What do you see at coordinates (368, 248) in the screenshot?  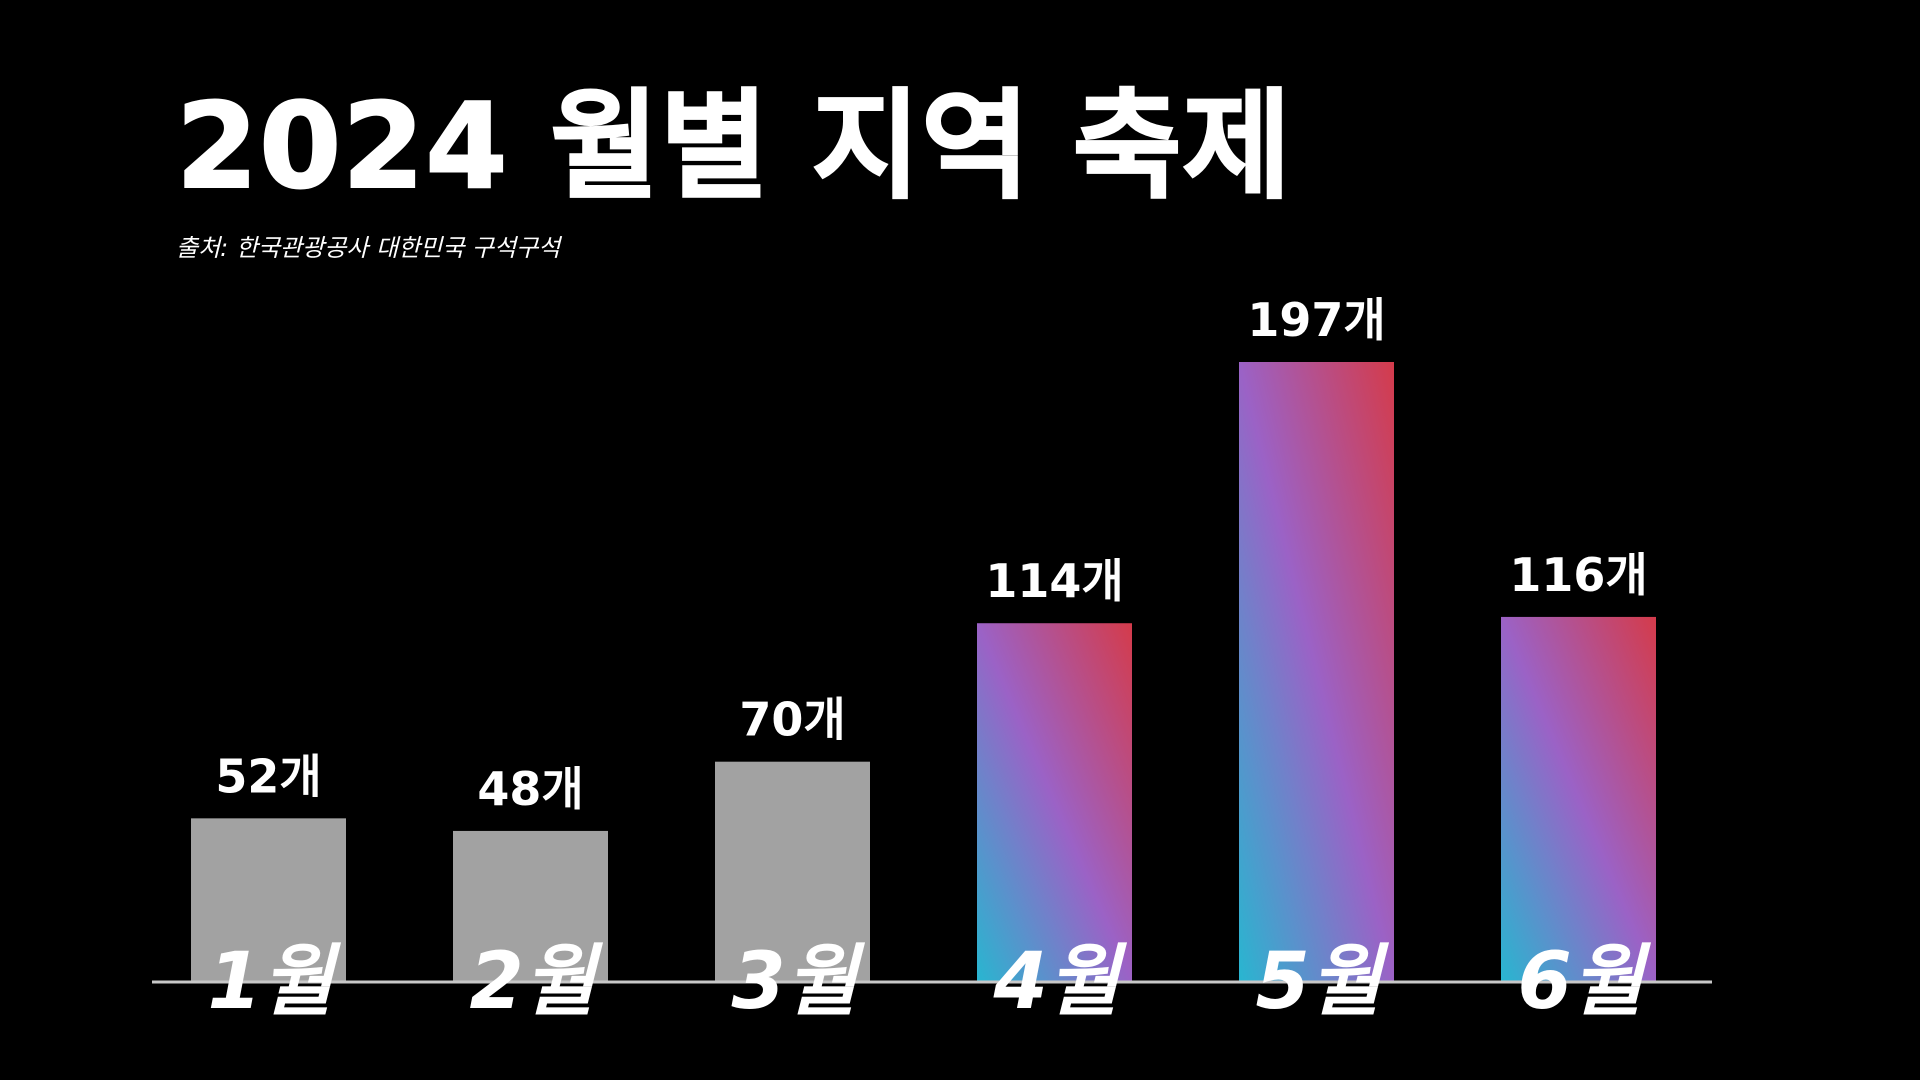 I see `source-note: 출처: 한국관광공사 대한민국 구석구석` at bounding box center [368, 248].